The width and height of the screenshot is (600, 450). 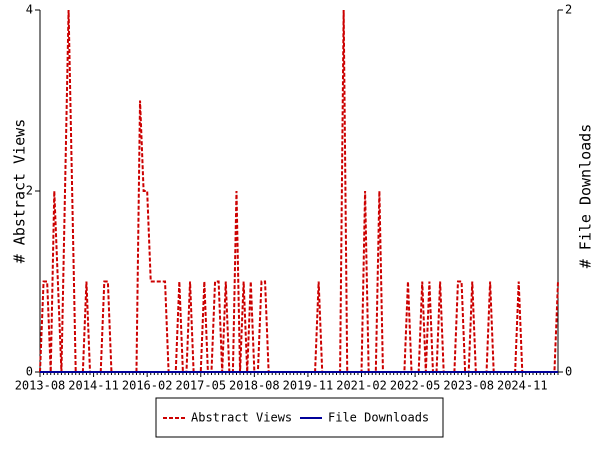 What do you see at coordinates (568, 372) in the screenshot?
I see `y2-tick-label: 0` at bounding box center [568, 372].